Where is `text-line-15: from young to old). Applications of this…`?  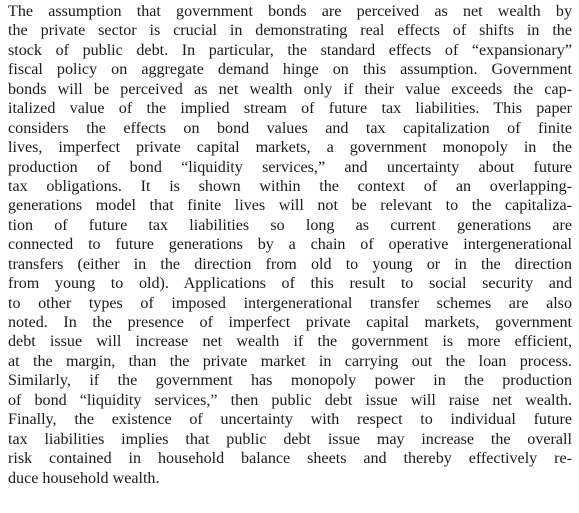
text-line-15: from young to old). Applications of this… is located at coordinates (290, 284).